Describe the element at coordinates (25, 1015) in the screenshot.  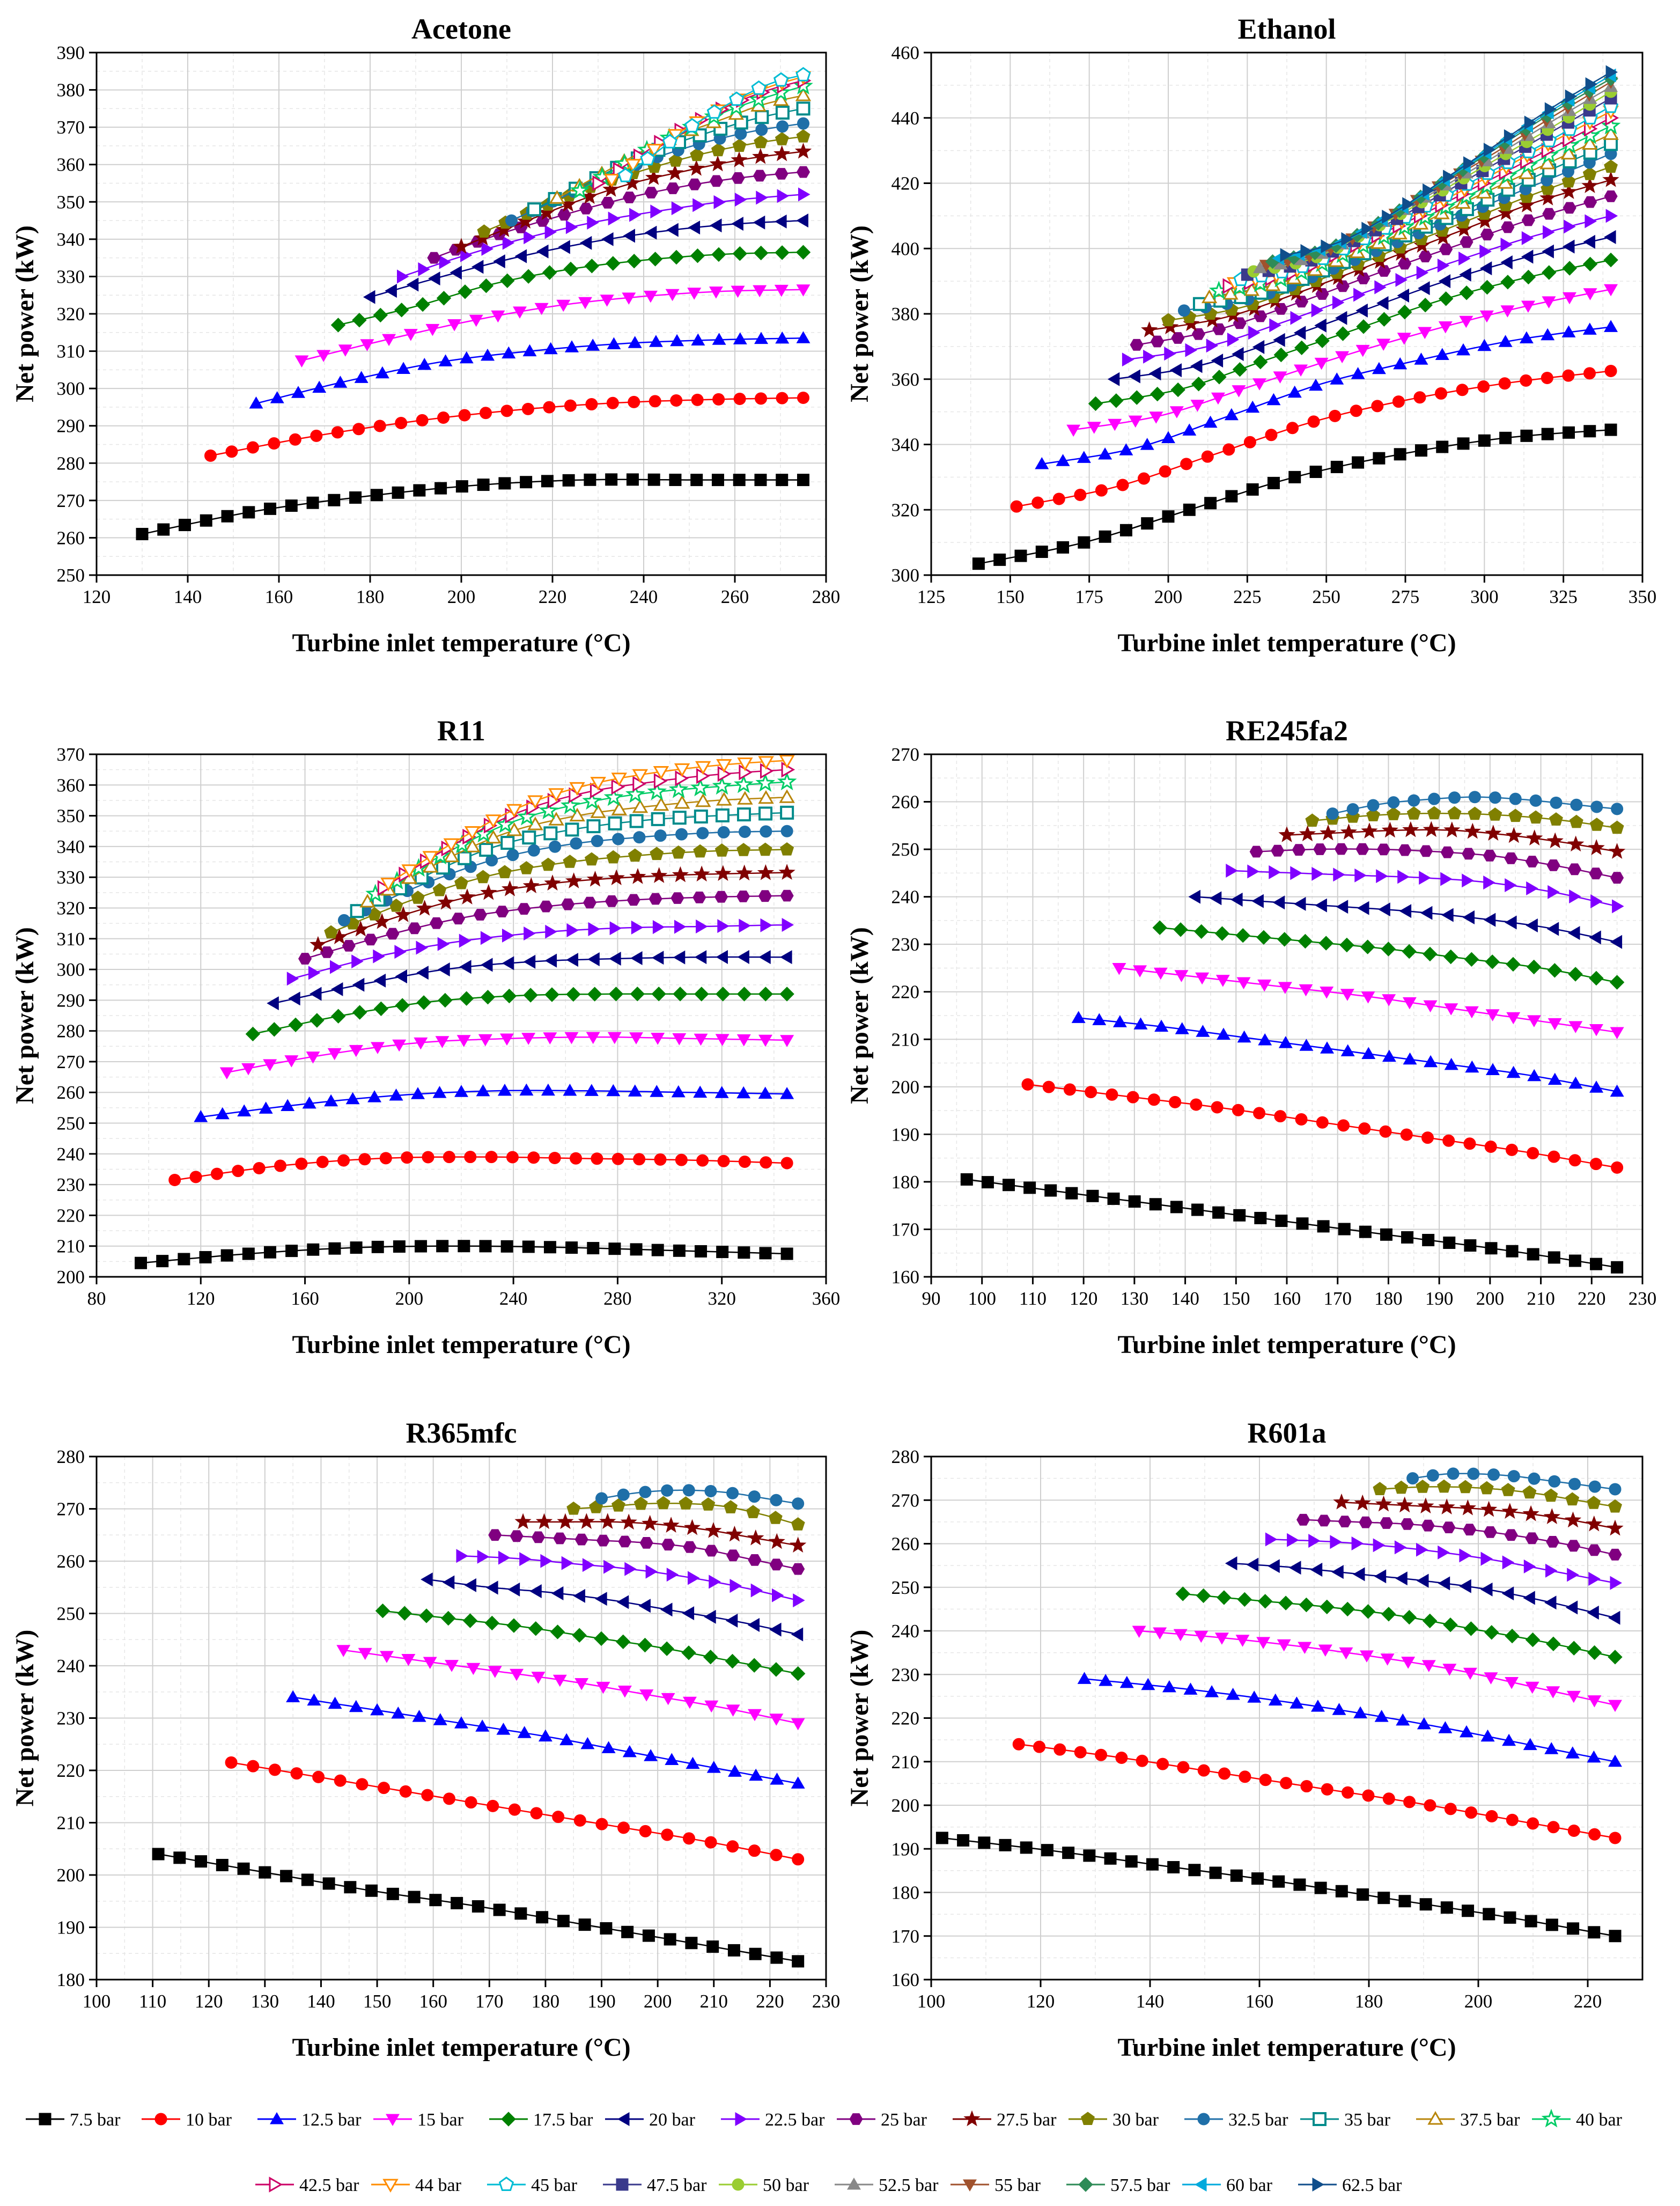
I see `y-axis-label: Net power (kW)` at that location.